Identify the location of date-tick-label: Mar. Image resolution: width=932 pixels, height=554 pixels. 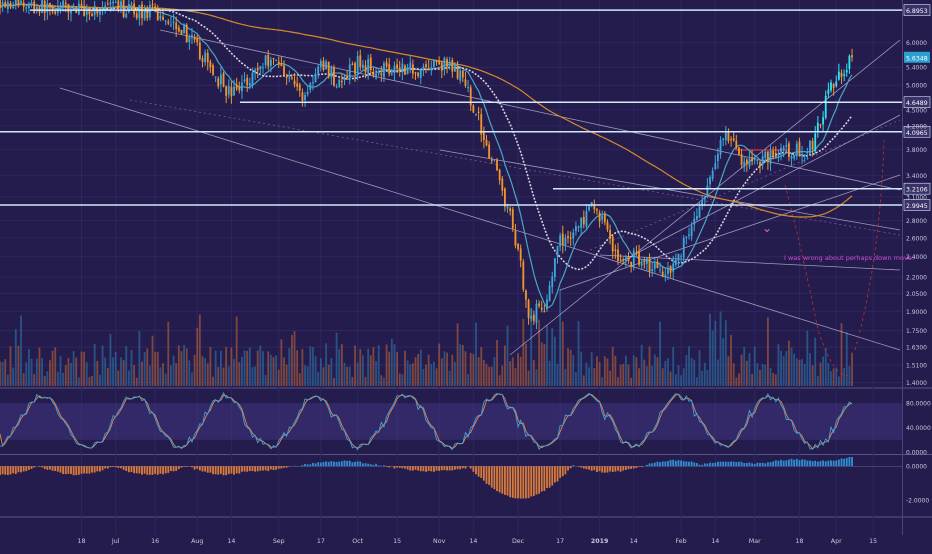
(755, 541).